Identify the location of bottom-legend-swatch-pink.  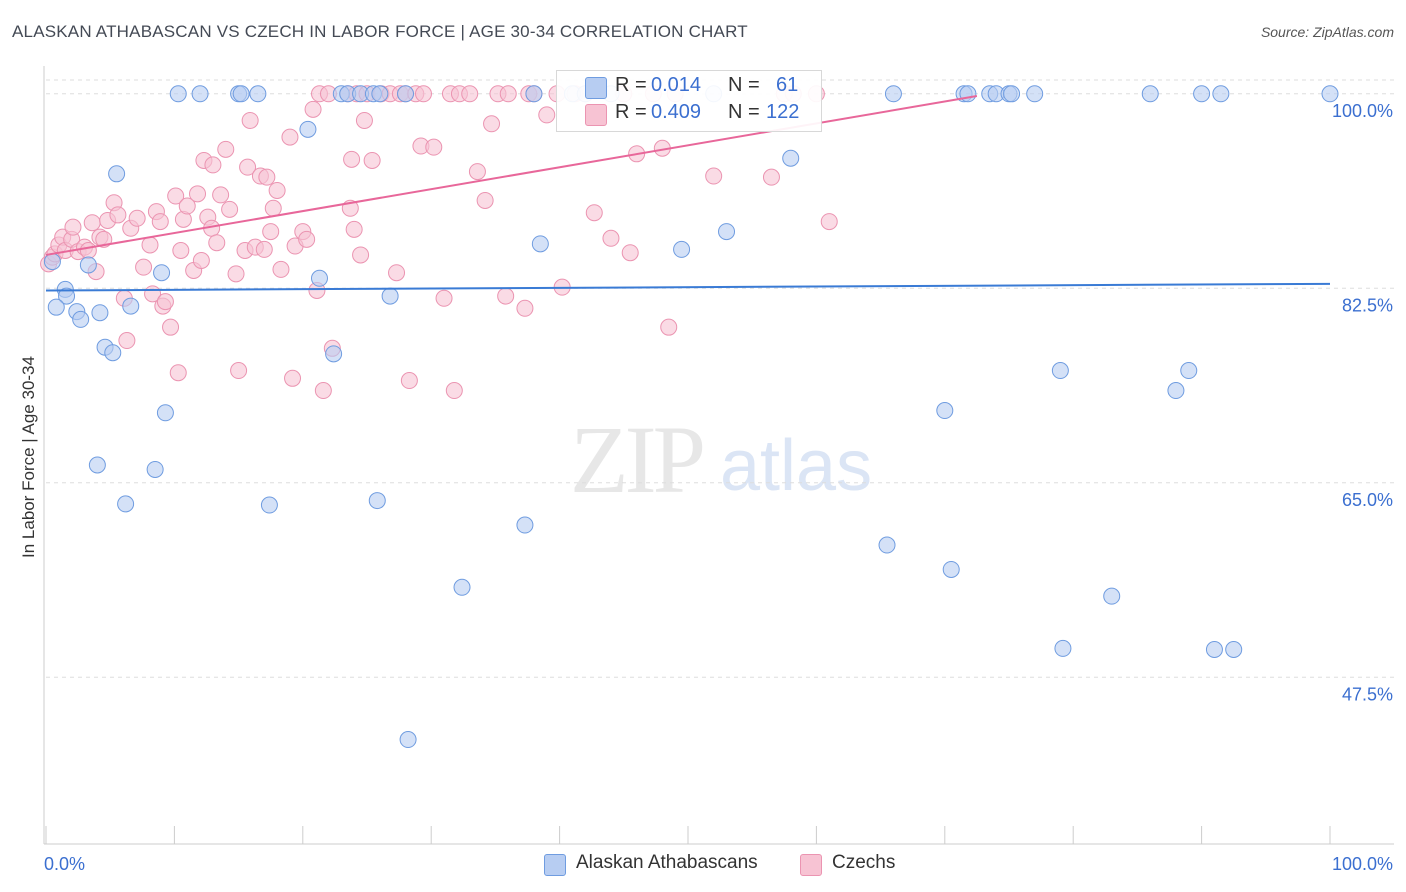
(811, 865).